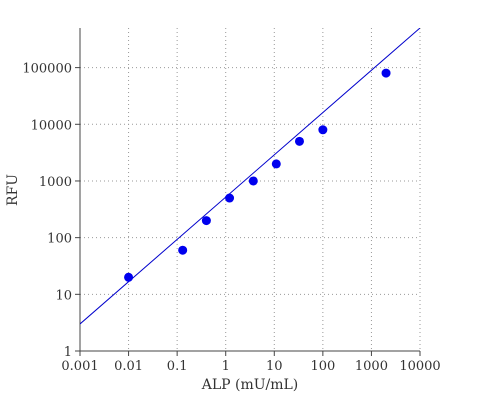 The height and width of the screenshot is (400, 500). I want to click on x-axis-title: ALP (mU/mL), so click(250, 385).